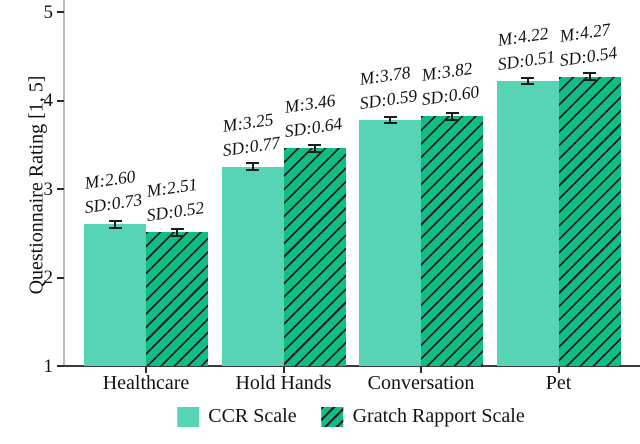 This screenshot has height=444, width=640. Describe the element at coordinates (249, 134) in the screenshot. I see `value-label-ccr-scale-hold-hands: M:3.25 SD:0.77` at that location.